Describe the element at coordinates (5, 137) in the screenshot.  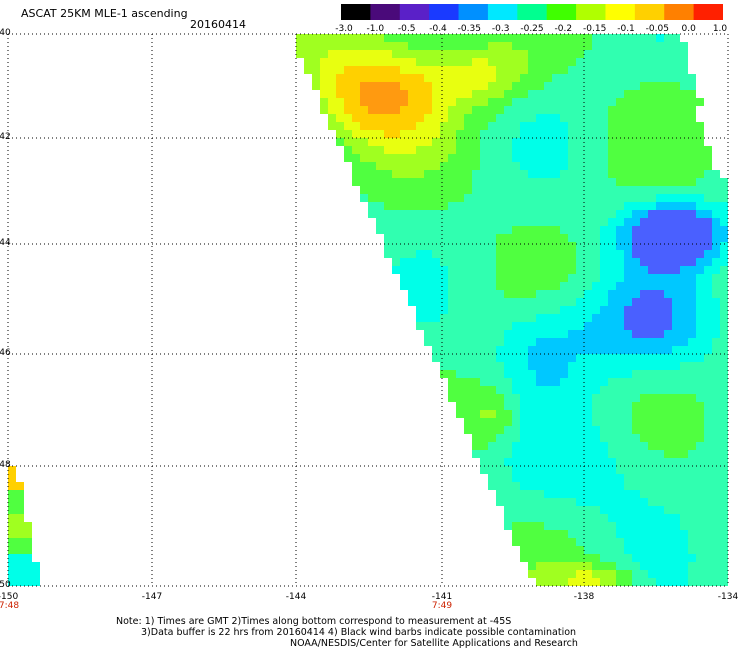
I see `latitude-label: -42` at that location.